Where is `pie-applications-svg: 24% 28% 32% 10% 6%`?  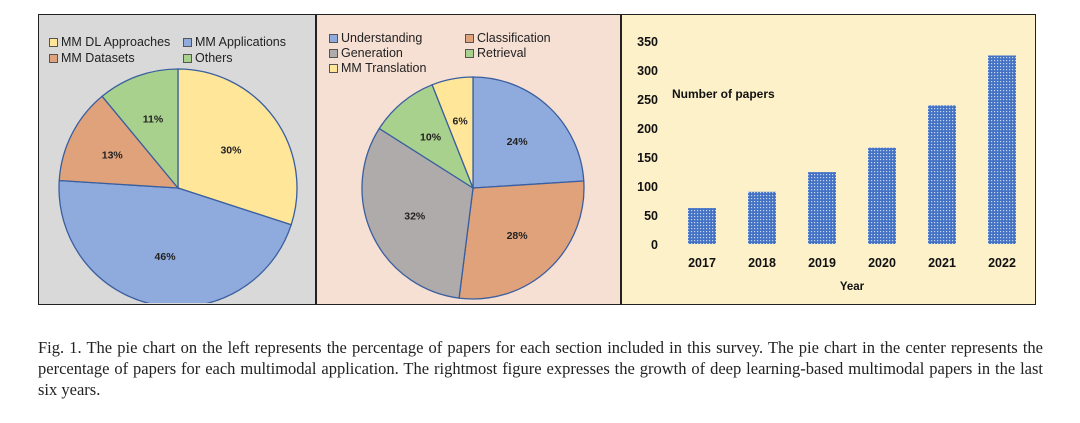
pie-applications-svg: 24% 28% 32% 10% 6% is located at coordinates (473, 188).